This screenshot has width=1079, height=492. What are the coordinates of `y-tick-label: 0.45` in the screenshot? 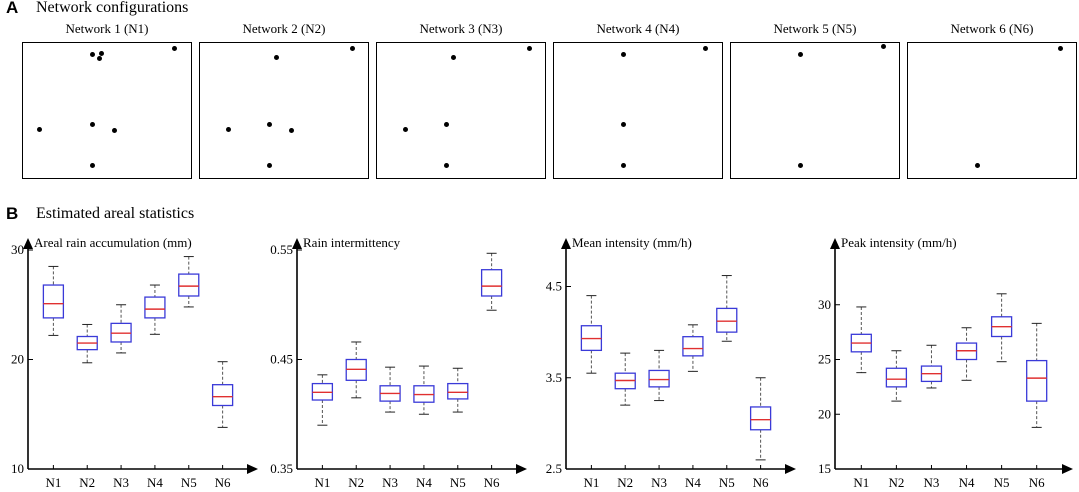 It's located at (281, 359).